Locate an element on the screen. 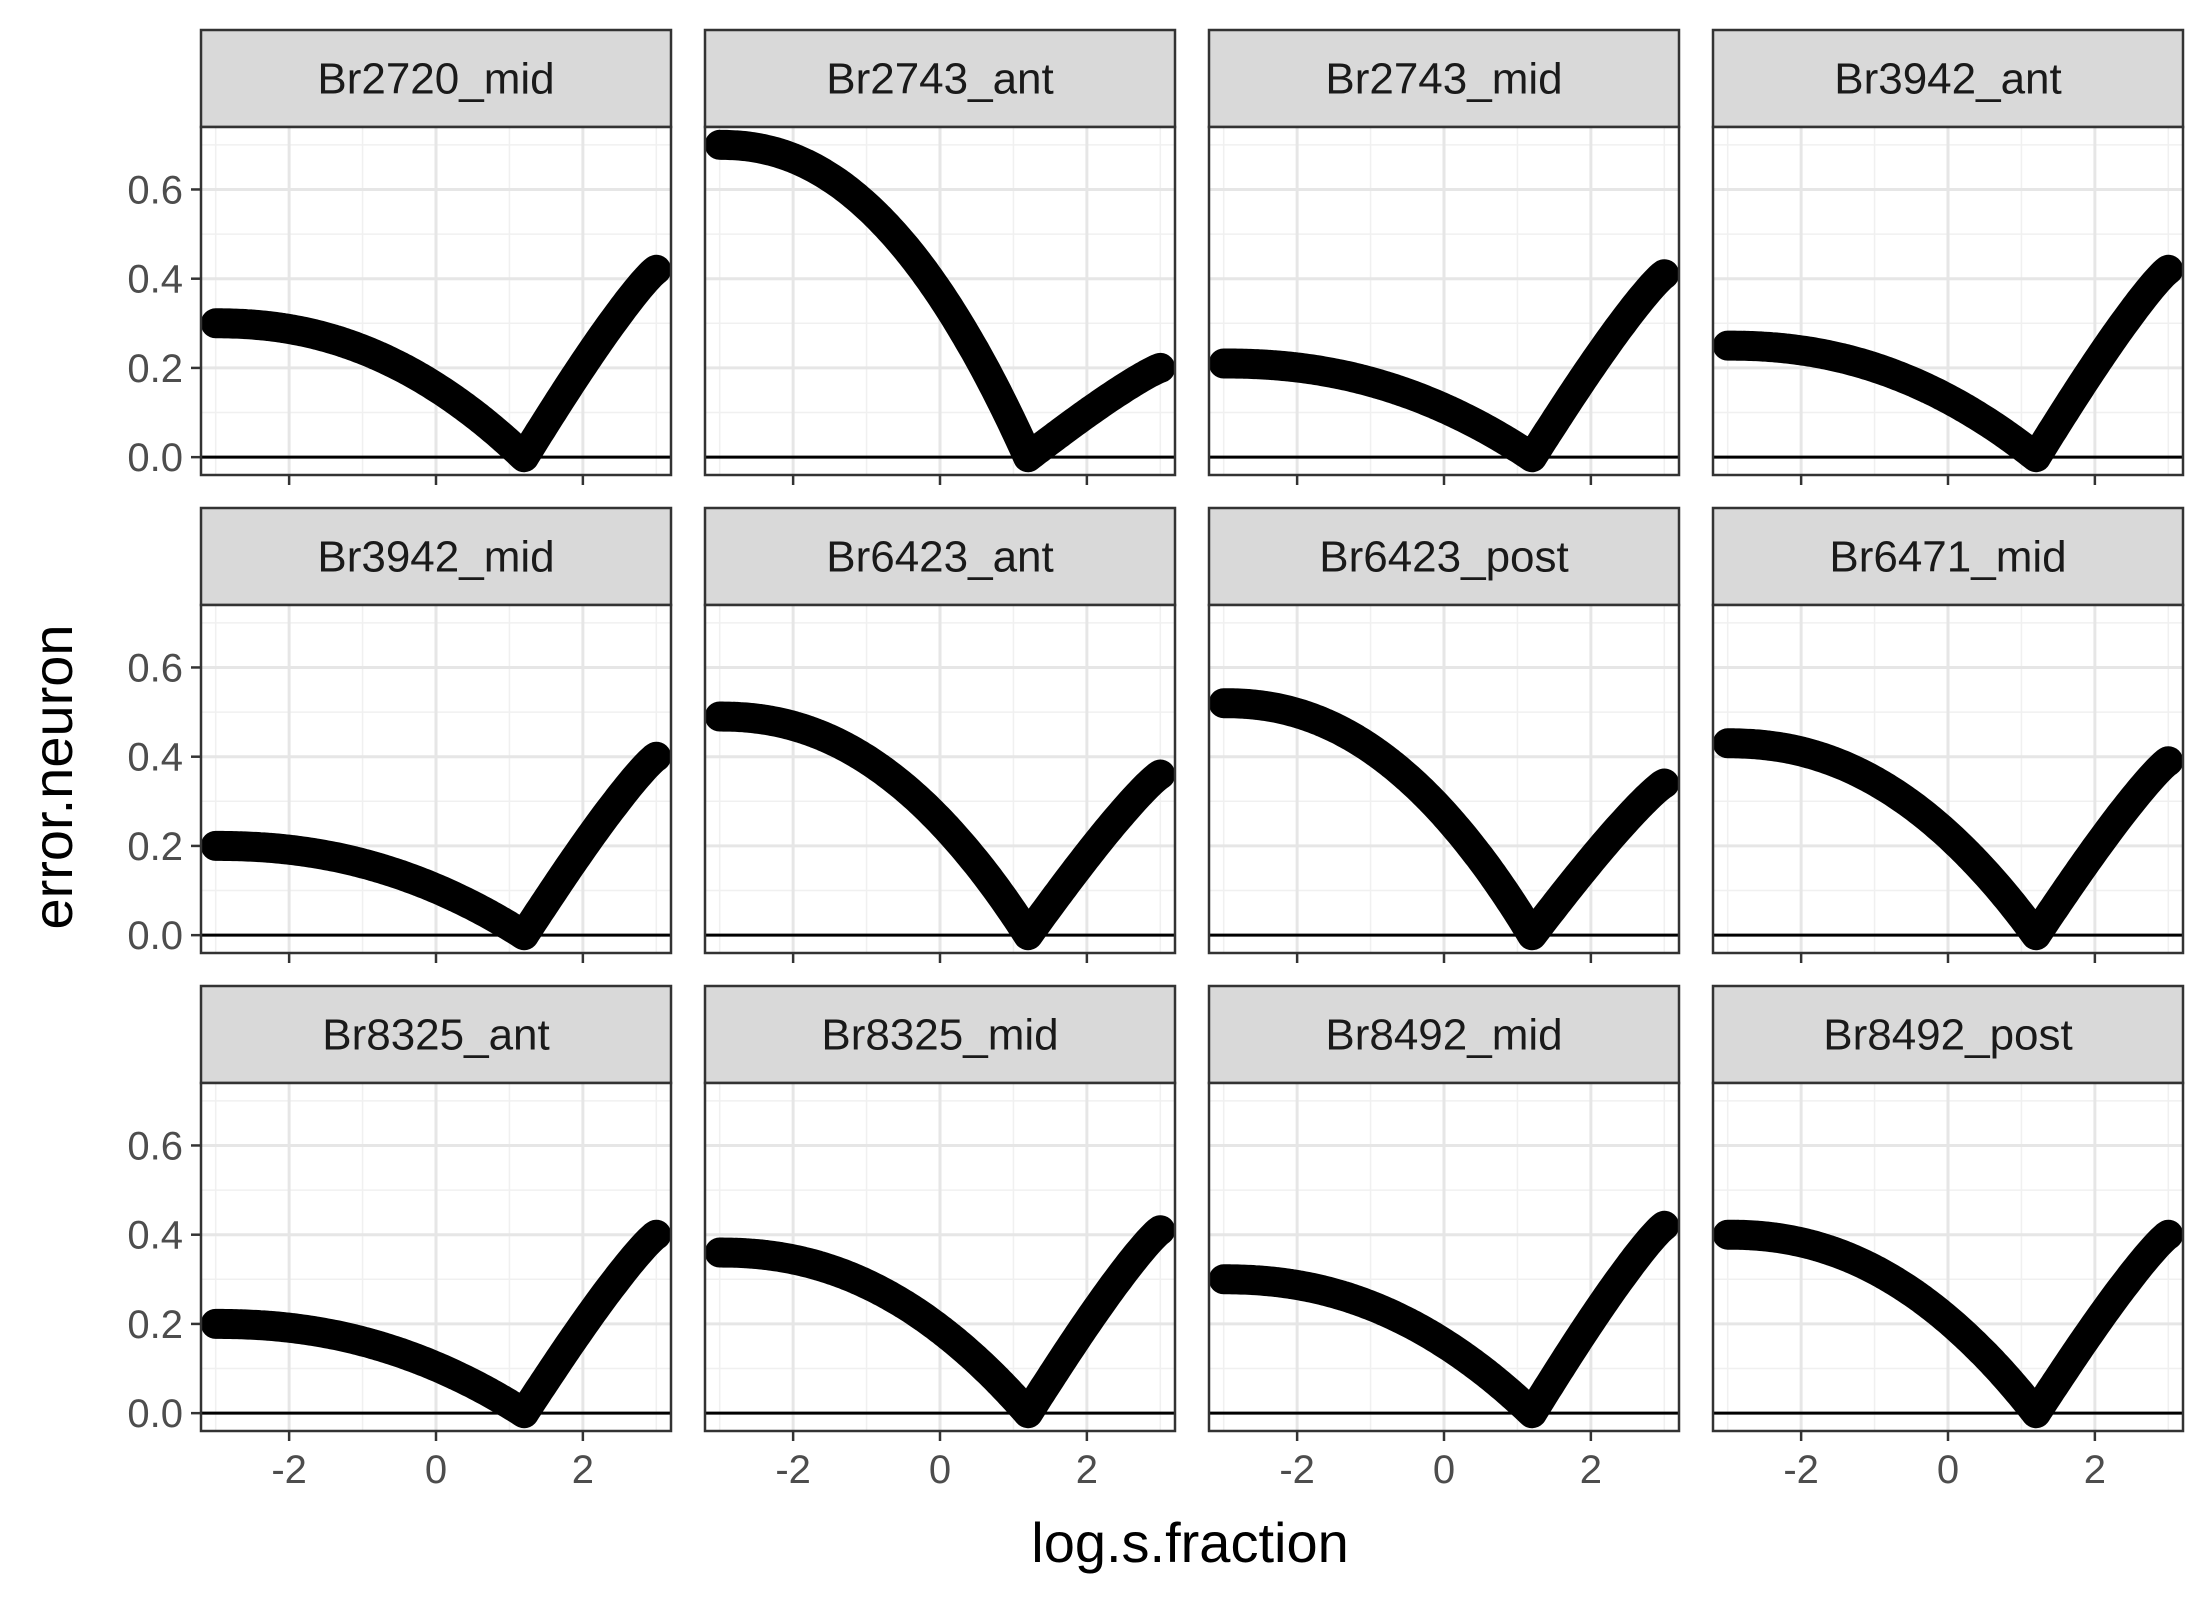 The image size is (2200, 1600). facet-panel: Br8325_mid -2 0 2 is located at coordinates (940, 1238).